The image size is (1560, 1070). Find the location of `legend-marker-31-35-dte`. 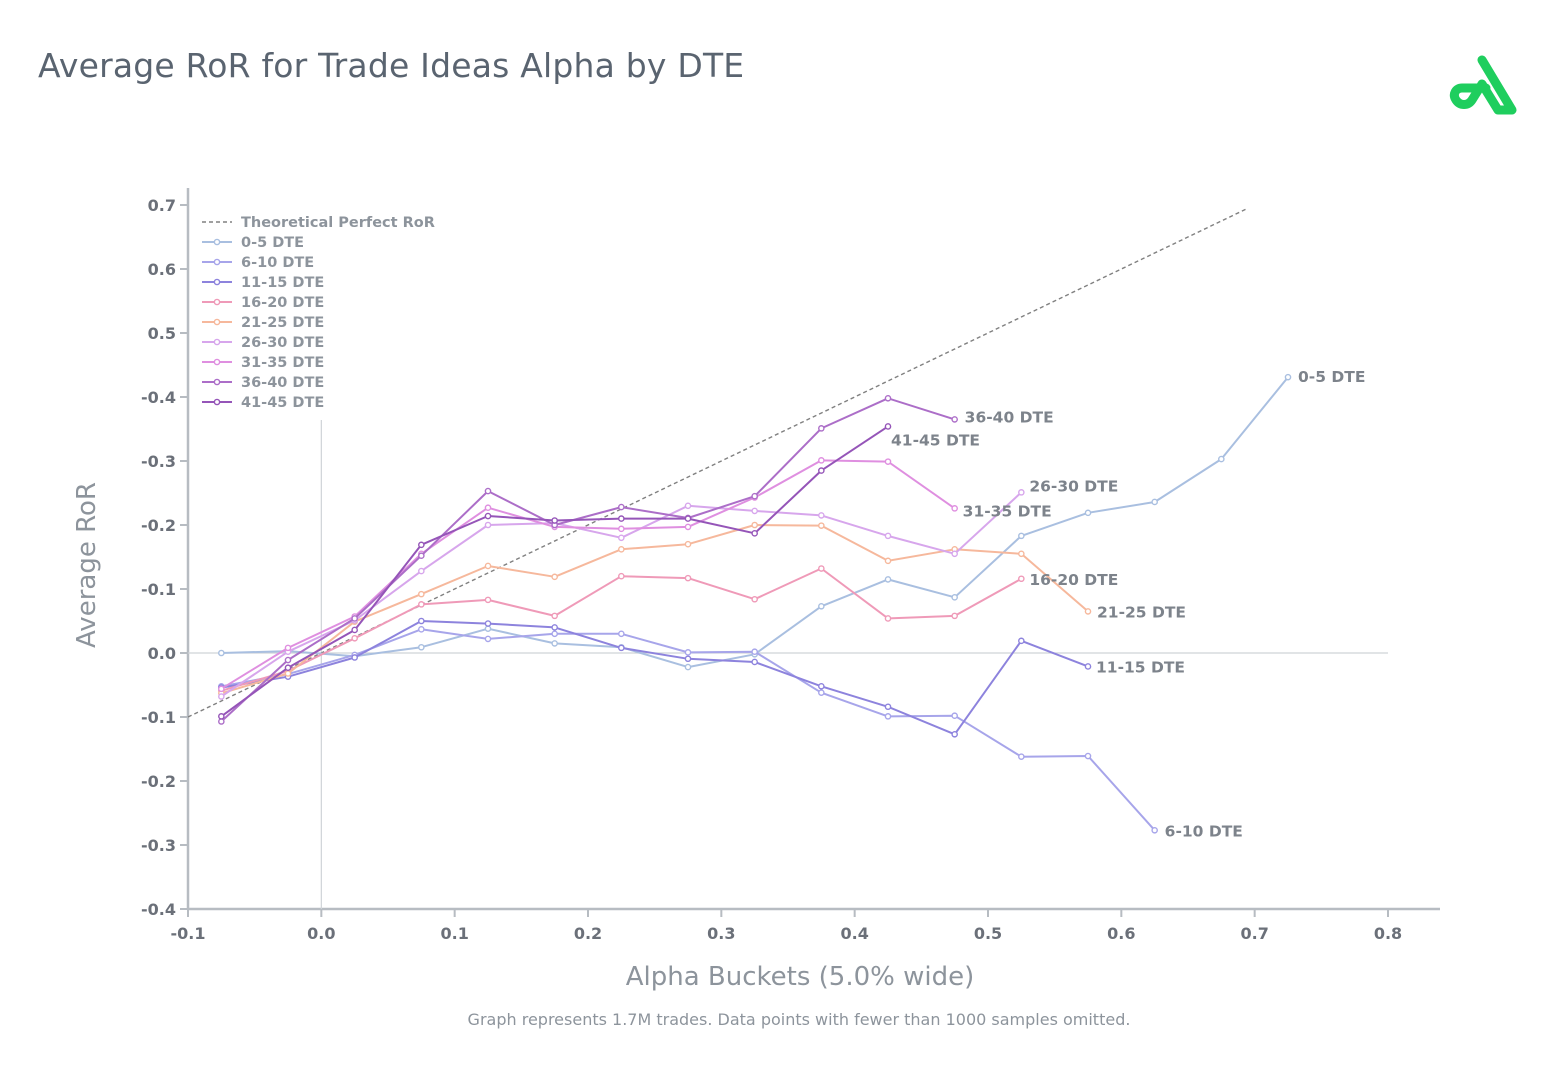

legend-marker-31-35-dte is located at coordinates (217, 362).